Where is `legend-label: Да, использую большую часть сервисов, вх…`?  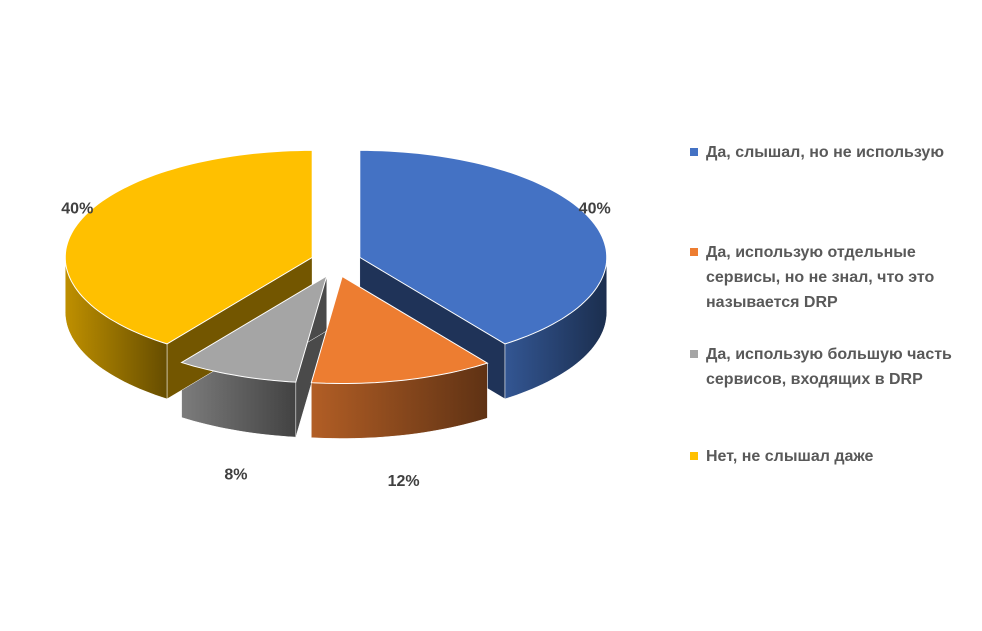 legend-label: Да, использую большую часть сервисов, вх… is located at coordinates (829, 367).